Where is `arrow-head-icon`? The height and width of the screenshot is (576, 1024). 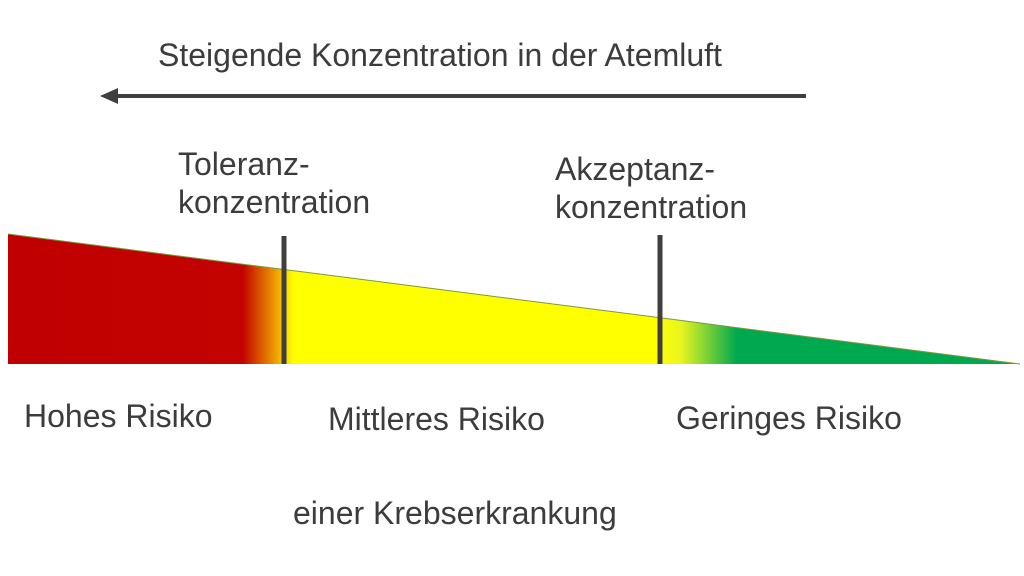
arrow-head-icon is located at coordinates (109, 96).